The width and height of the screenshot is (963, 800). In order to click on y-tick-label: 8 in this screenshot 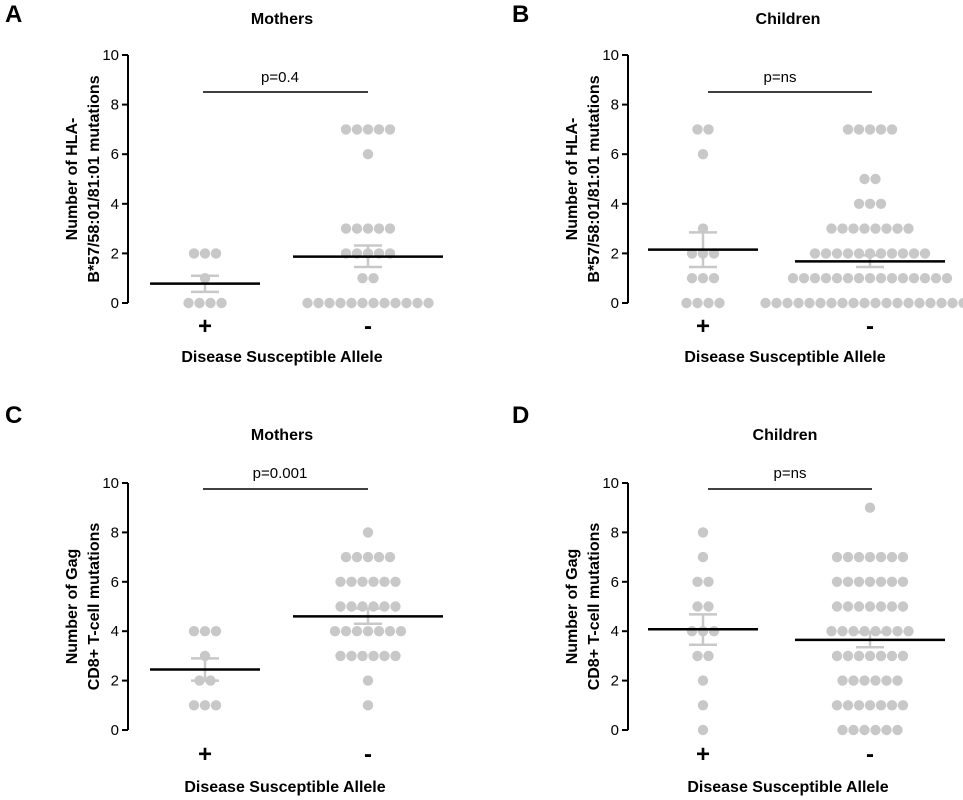, I will do `click(615, 105)`.